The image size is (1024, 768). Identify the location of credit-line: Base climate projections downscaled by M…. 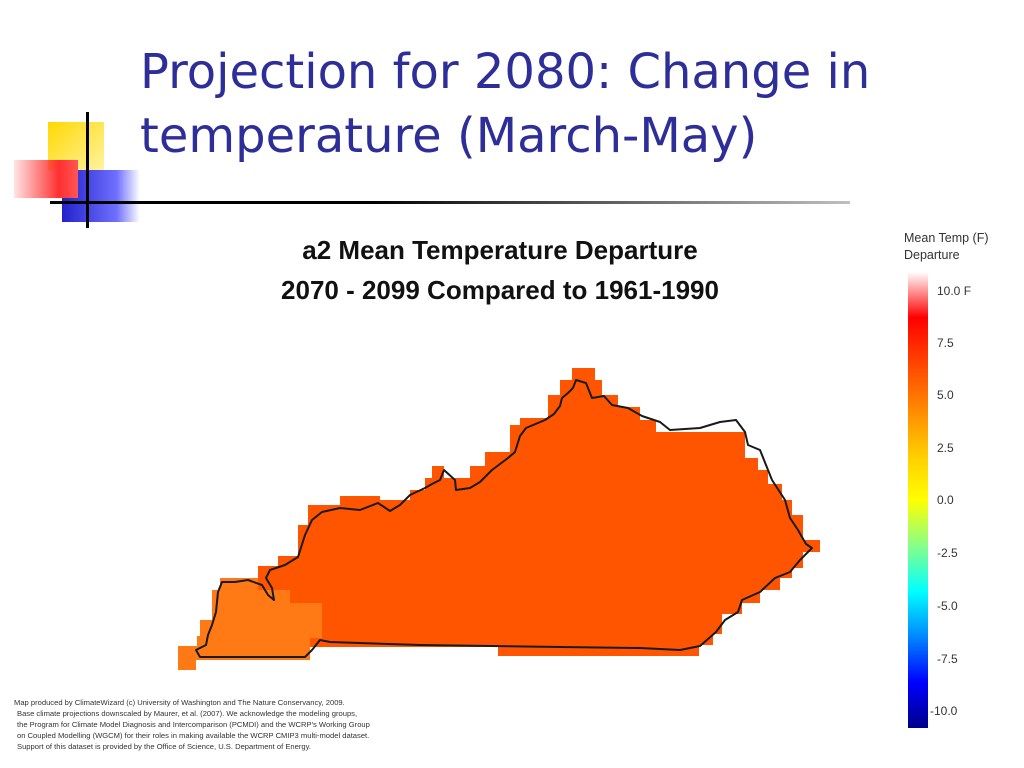
(187, 713).